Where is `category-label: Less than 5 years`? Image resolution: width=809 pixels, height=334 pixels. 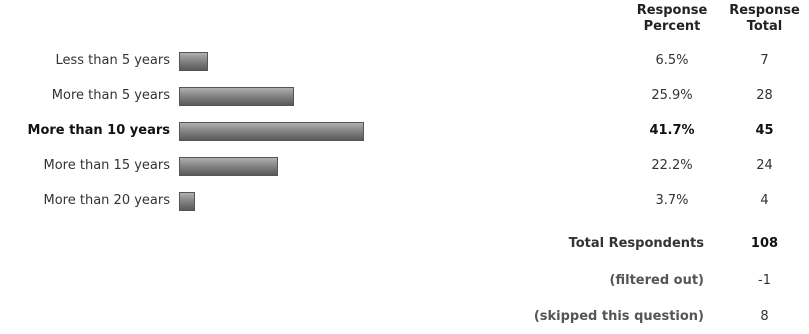
category-label: Less than 5 years is located at coordinates (112, 60).